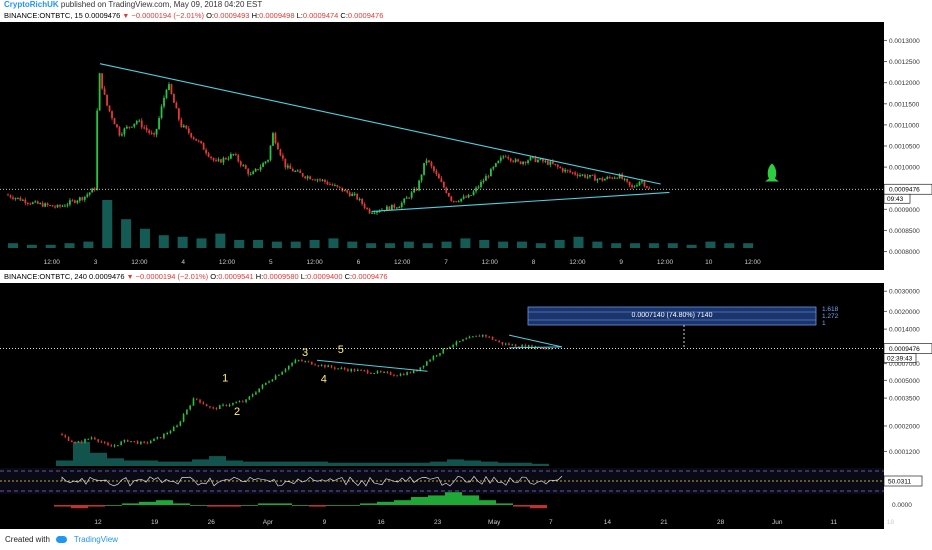 The image size is (932, 550). What do you see at coordinates (830, 309) in the screenshot?
I see `fib-level-label: 1.618` at bounding box center [830, 309].